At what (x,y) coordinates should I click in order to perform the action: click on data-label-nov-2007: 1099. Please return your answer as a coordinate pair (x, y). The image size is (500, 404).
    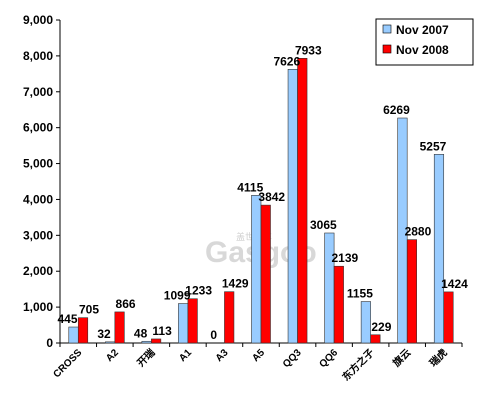
    Looking at the image, I should click on (177, 296).